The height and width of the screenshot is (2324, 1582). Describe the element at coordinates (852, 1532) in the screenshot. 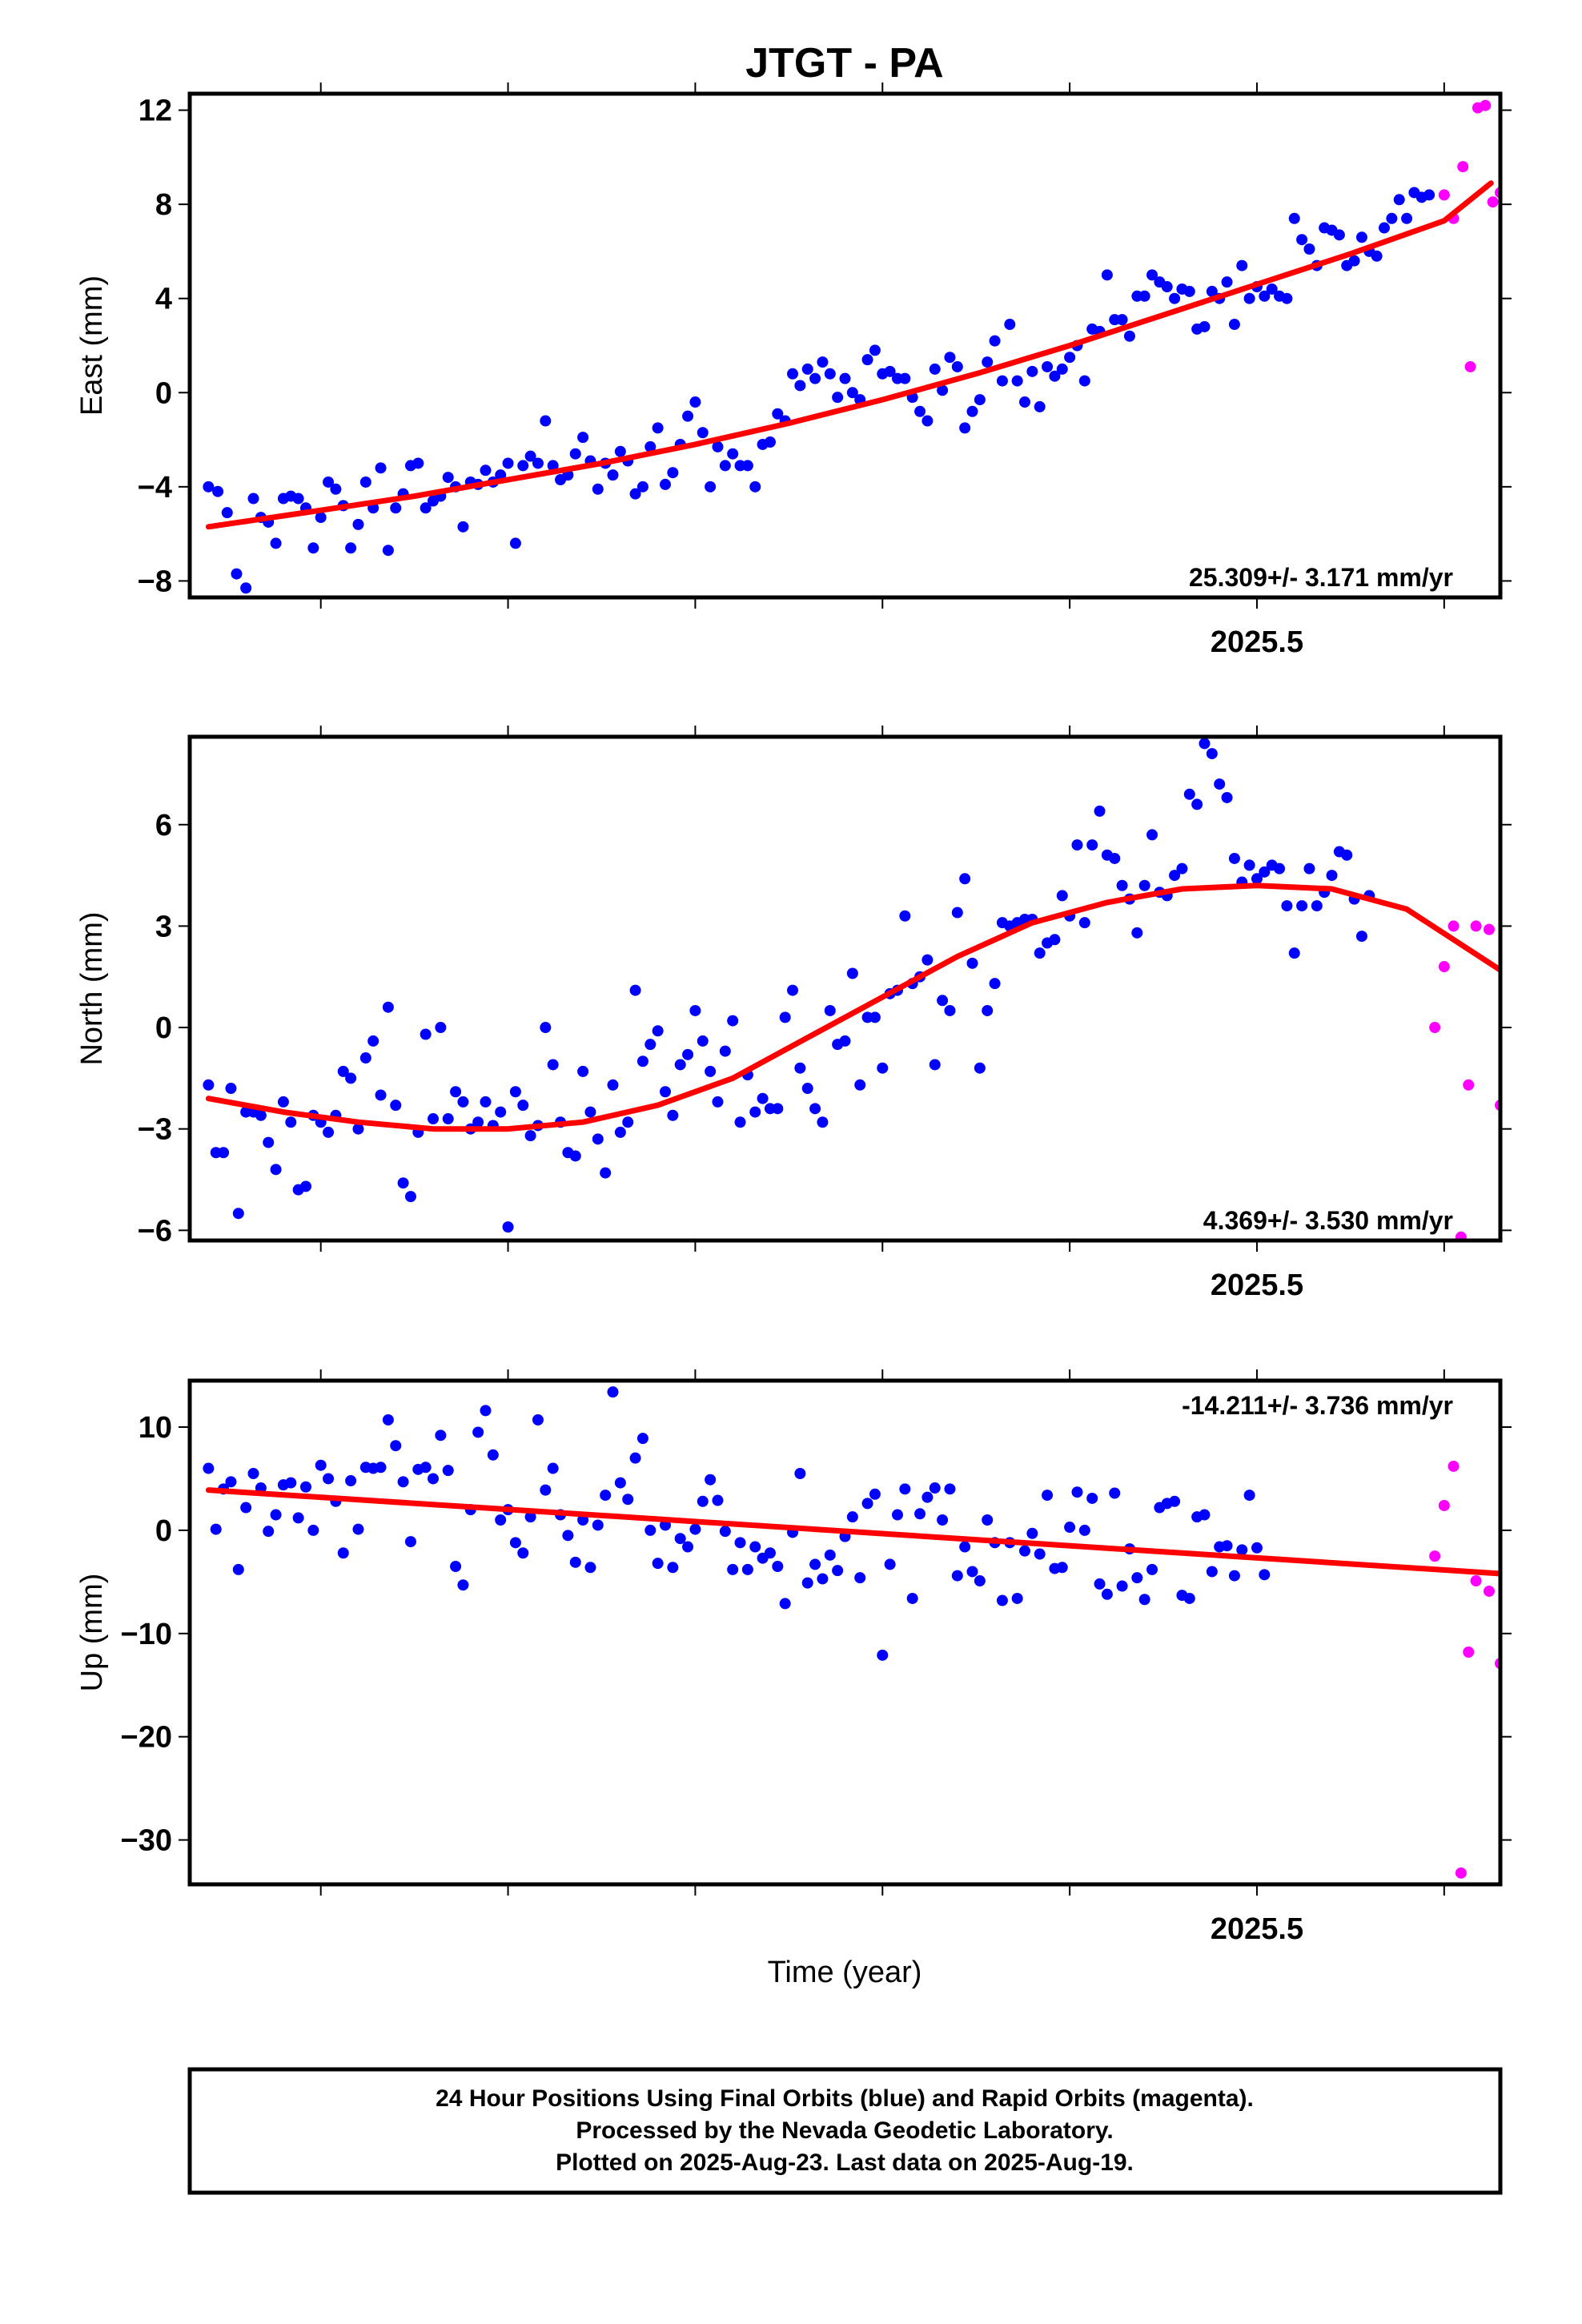

I see `up-trend-line` at that location.